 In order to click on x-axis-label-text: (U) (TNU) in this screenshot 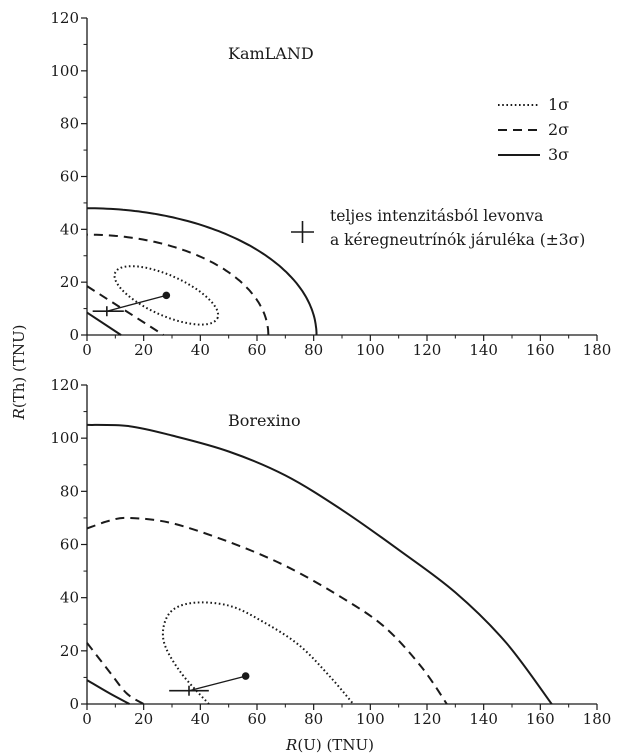, I will do `click(335, 745)`.